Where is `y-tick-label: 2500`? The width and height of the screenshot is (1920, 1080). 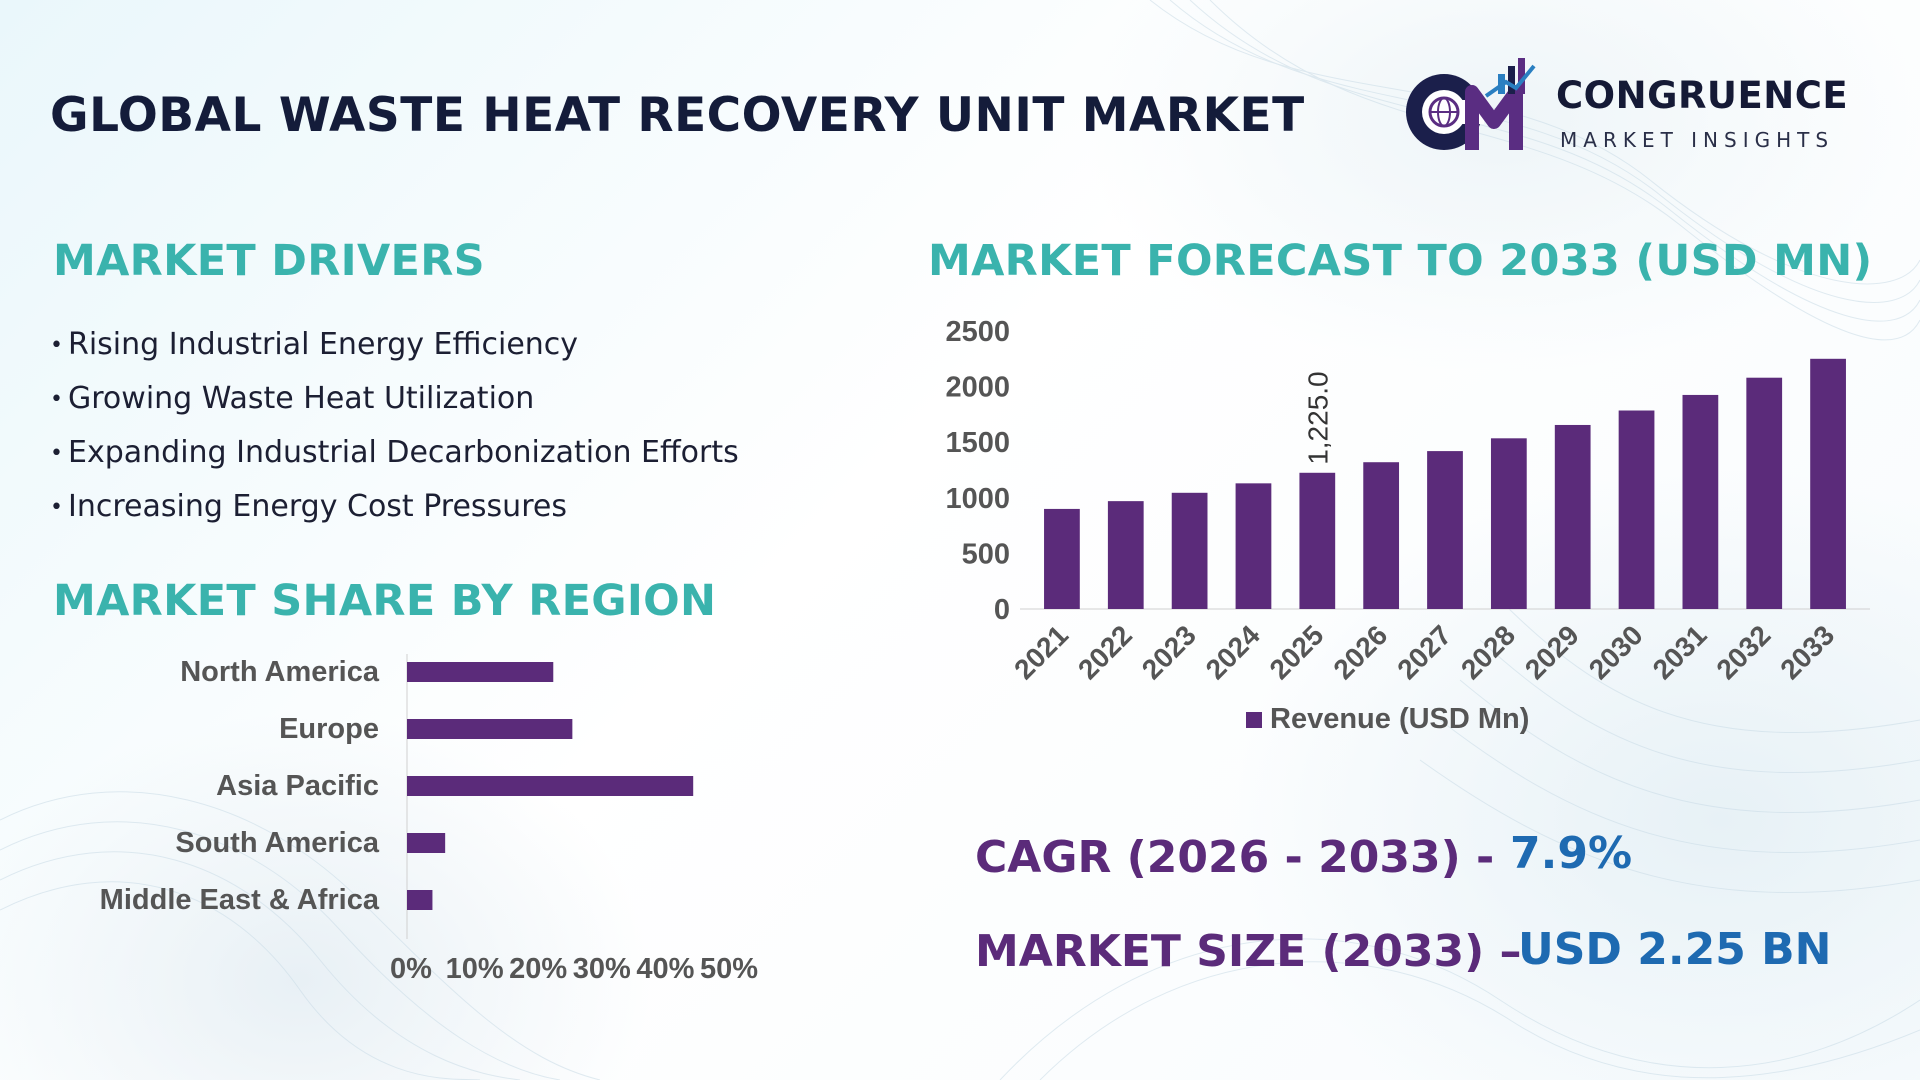
y-tick-label: 2500 is located at coordinates (977, 332).